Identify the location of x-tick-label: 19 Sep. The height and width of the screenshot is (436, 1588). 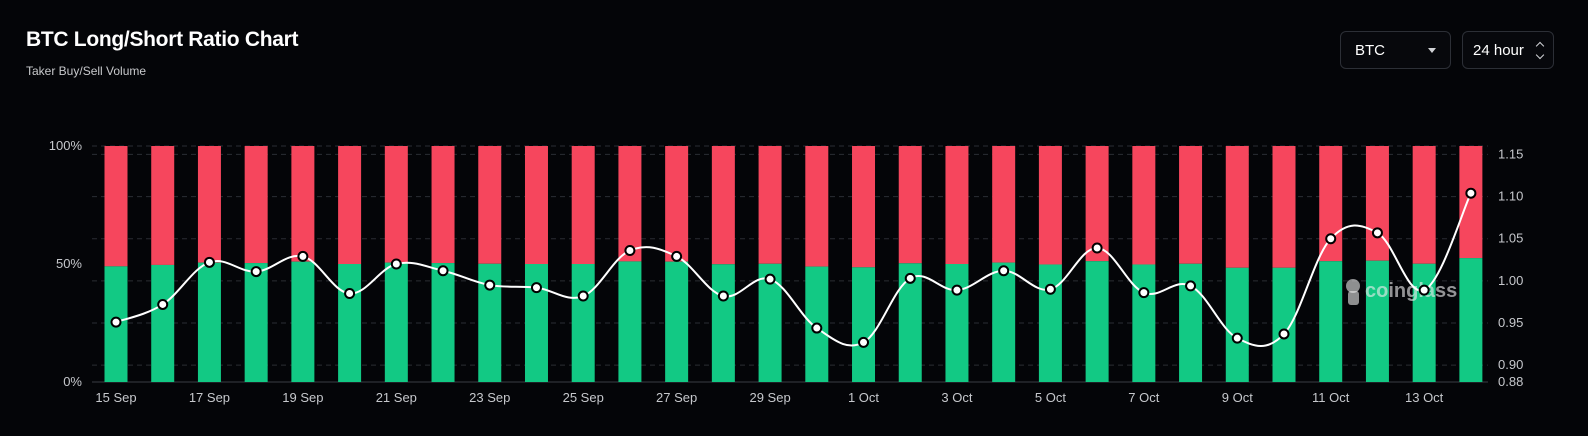
(302, 397).